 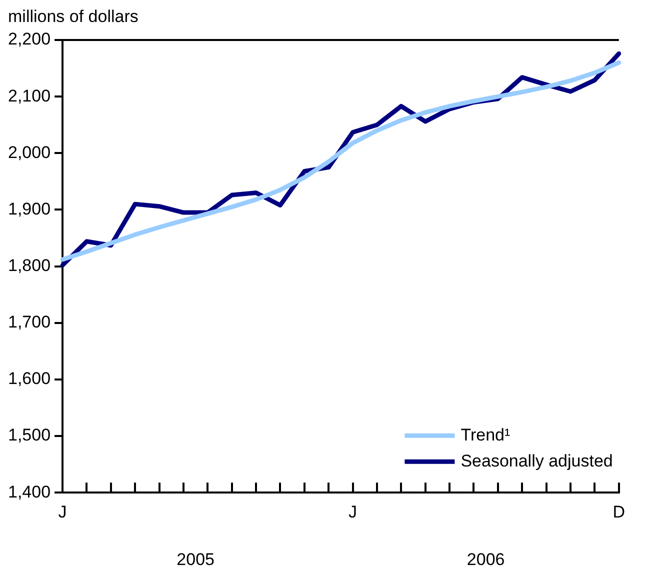 What do you see at coordinates (485, 559) in the screenshot?
I see `text: 2006` at bounding box center [485, 559].